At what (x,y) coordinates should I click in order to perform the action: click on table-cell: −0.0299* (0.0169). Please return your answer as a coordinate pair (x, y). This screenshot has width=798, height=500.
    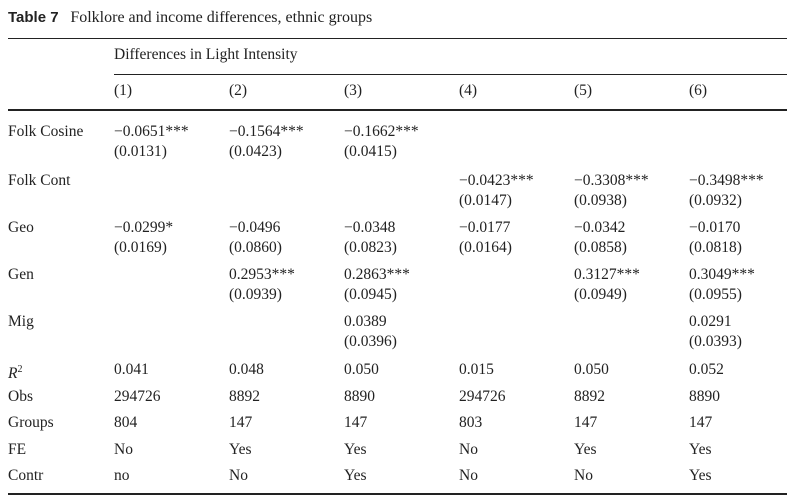
    Looking at the image, I should click on (143, 238).